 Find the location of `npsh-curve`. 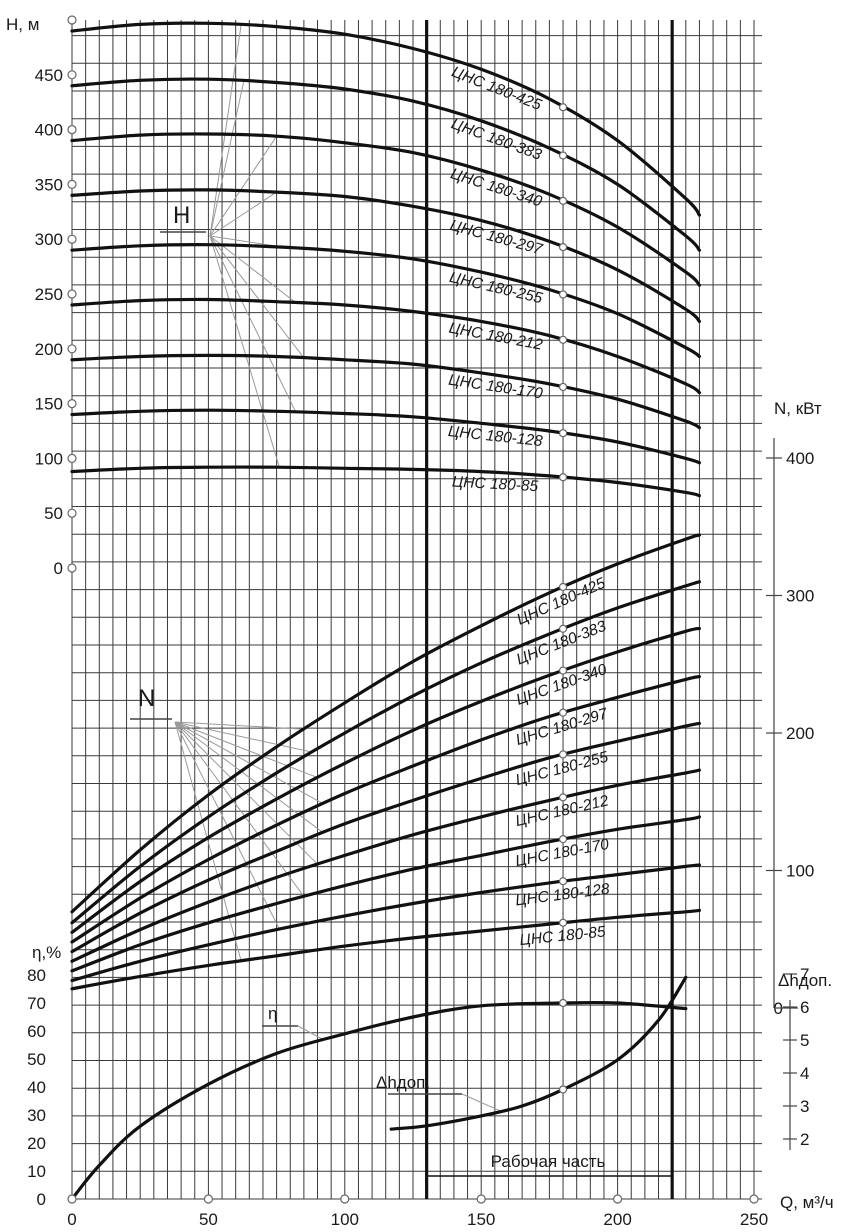

npsh-curve is located at coordinates (538, 1053).